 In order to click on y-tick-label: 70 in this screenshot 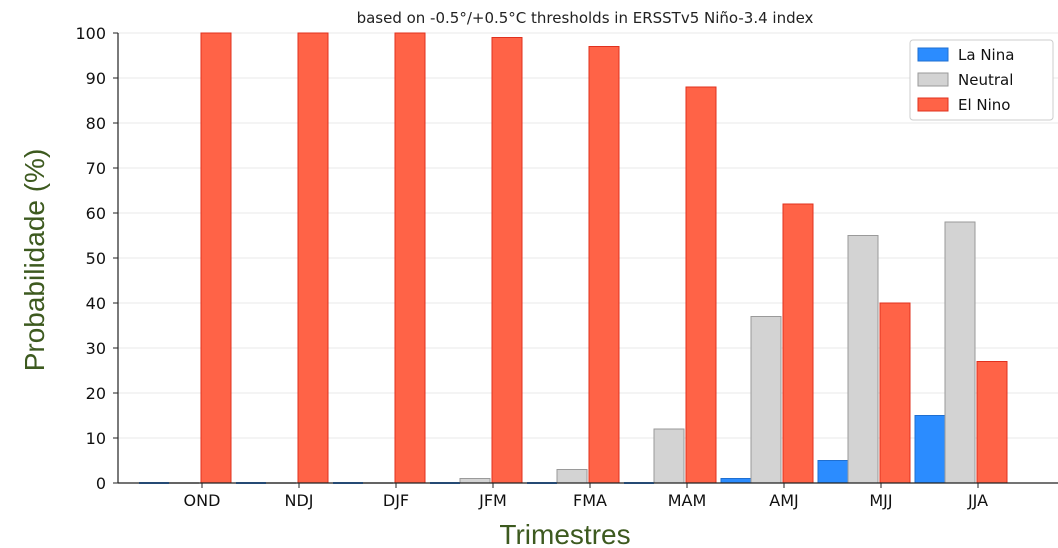, I will do `click(96, 168)`.